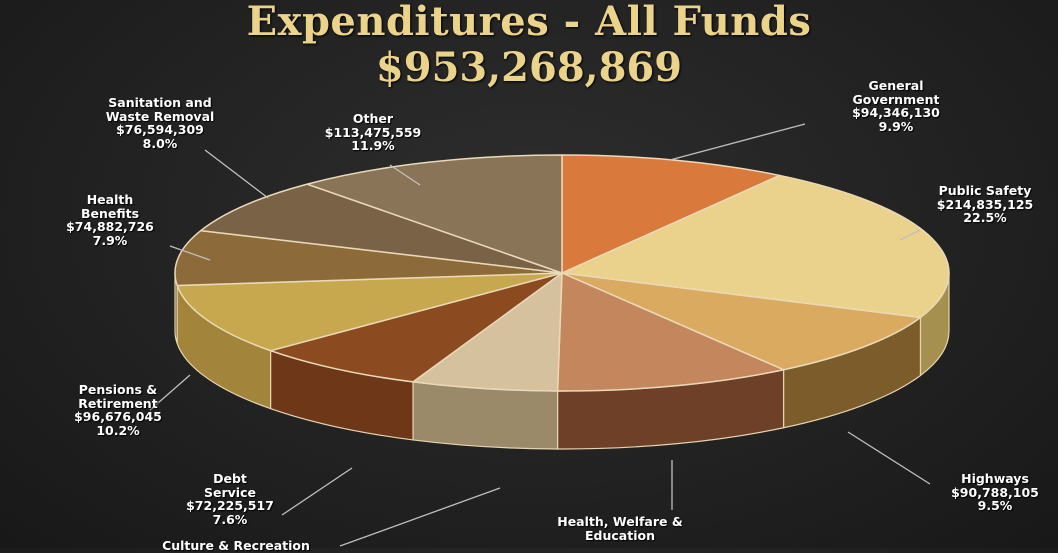  I want to click on slice-label-2: Highways $90,788,105 9.5%, so click(995, 492).